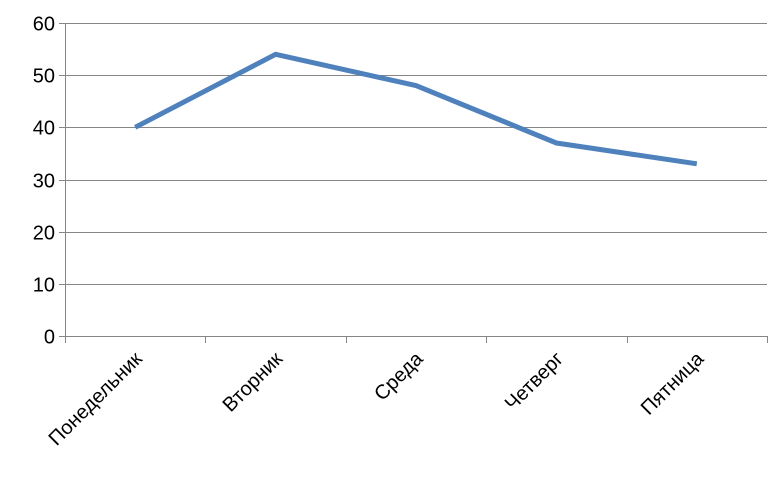 The height and width of the screenshot is (479, 769). I want to click on y-axis-tick-labels: 0 10 20 30 40 50 60, so click(44, 181).